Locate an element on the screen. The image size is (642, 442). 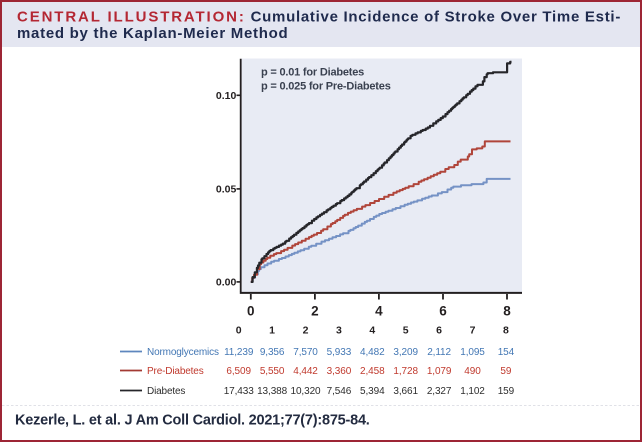
svg-text: 17,433 is located at coordinates (239, 391).